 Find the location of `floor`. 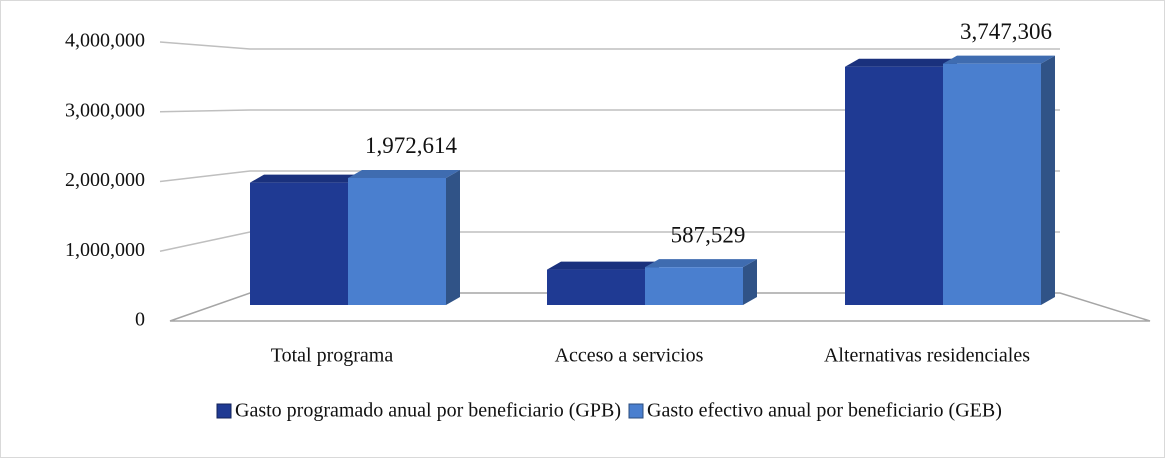

floor is located at coordinates (660, 307).